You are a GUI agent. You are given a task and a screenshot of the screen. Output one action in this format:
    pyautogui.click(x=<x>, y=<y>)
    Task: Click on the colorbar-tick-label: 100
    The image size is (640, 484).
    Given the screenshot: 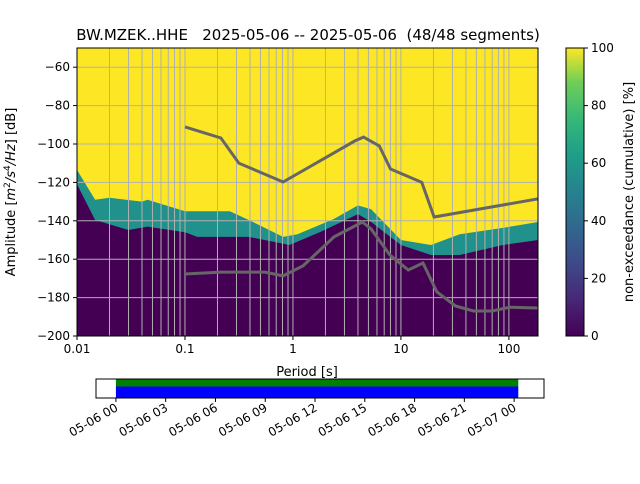 What is the action you would take?
    pyautogui.click(x=602, y=48)
    